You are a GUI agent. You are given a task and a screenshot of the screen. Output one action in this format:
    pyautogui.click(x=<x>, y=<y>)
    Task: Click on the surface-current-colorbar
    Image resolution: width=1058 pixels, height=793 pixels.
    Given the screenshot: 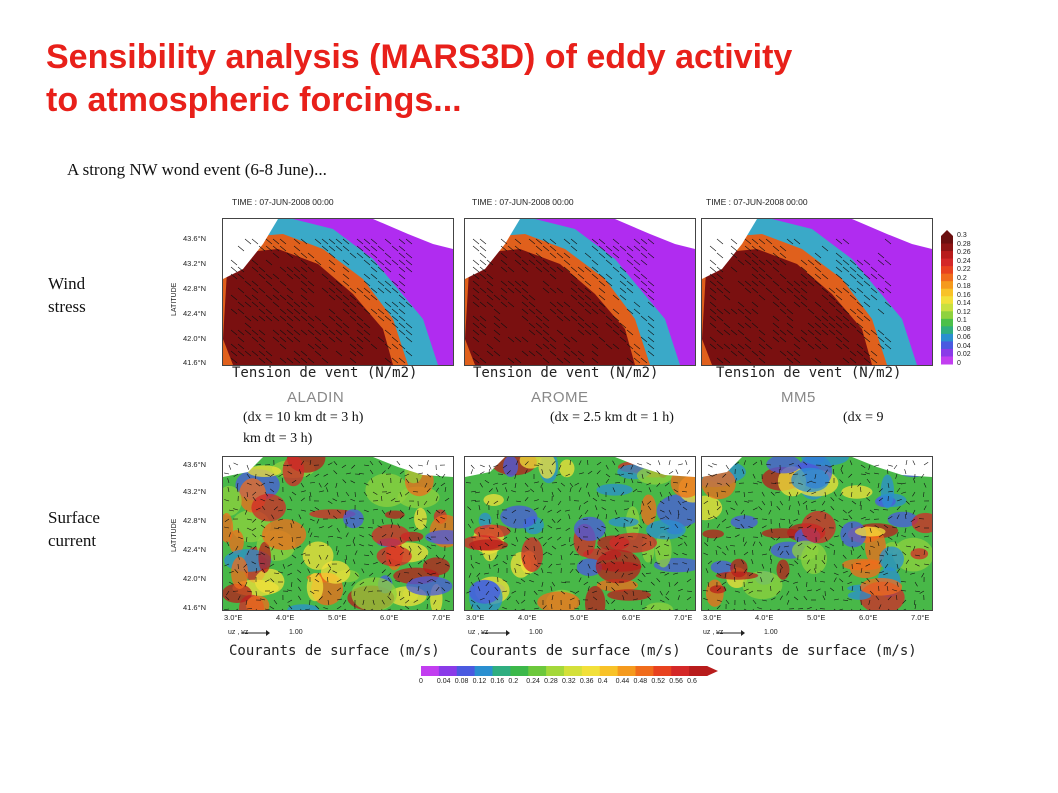 What is the action you would take?
    pyautogui.click(x=569, y=671)
    